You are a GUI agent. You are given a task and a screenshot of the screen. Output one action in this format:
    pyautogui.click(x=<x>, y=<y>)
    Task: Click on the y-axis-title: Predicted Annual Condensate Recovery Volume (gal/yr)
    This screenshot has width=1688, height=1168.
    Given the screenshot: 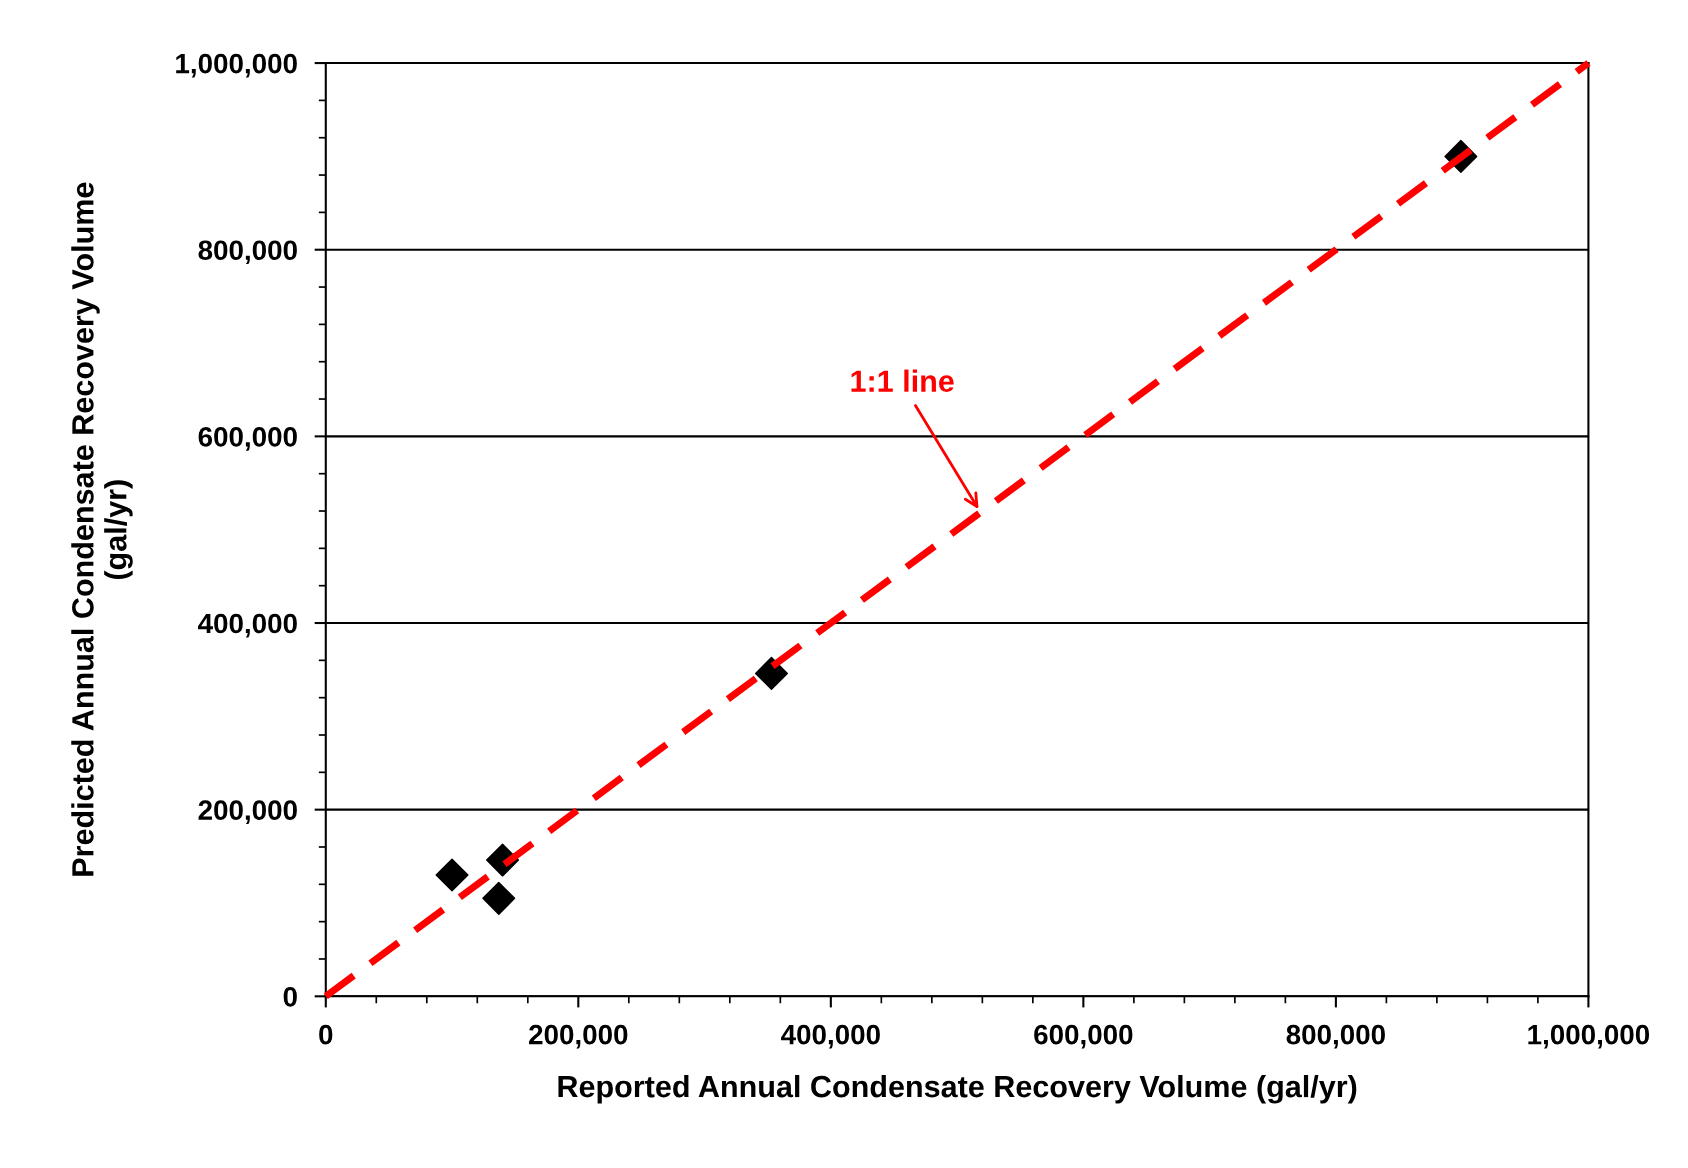 What is the action you would take?
    pyautogui.click(x=102, y=529)
    